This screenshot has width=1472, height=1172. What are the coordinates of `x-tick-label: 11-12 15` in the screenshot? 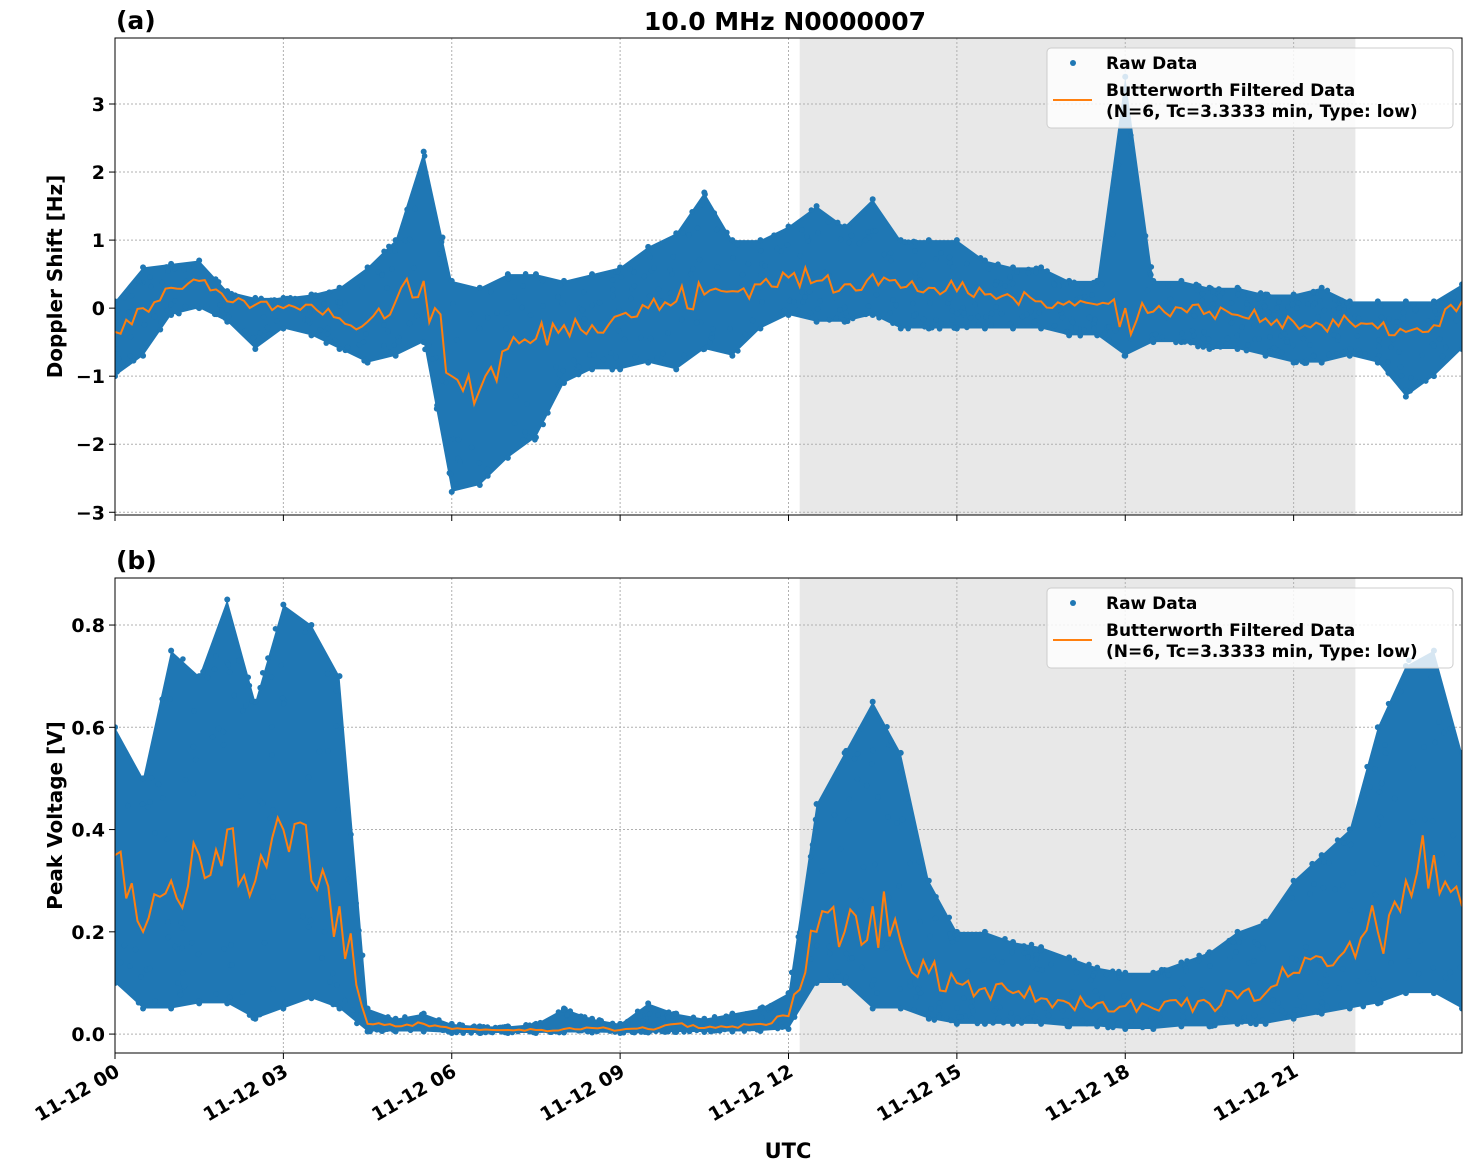 It's located at (919, 1093).